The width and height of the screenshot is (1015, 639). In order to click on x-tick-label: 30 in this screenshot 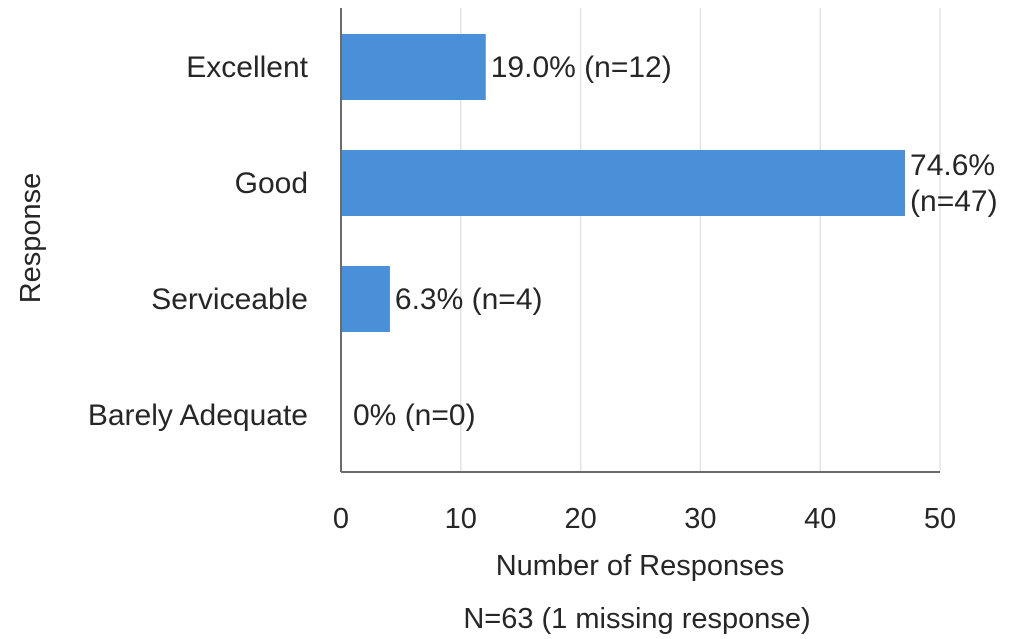, I will do `click(700, 519)`.